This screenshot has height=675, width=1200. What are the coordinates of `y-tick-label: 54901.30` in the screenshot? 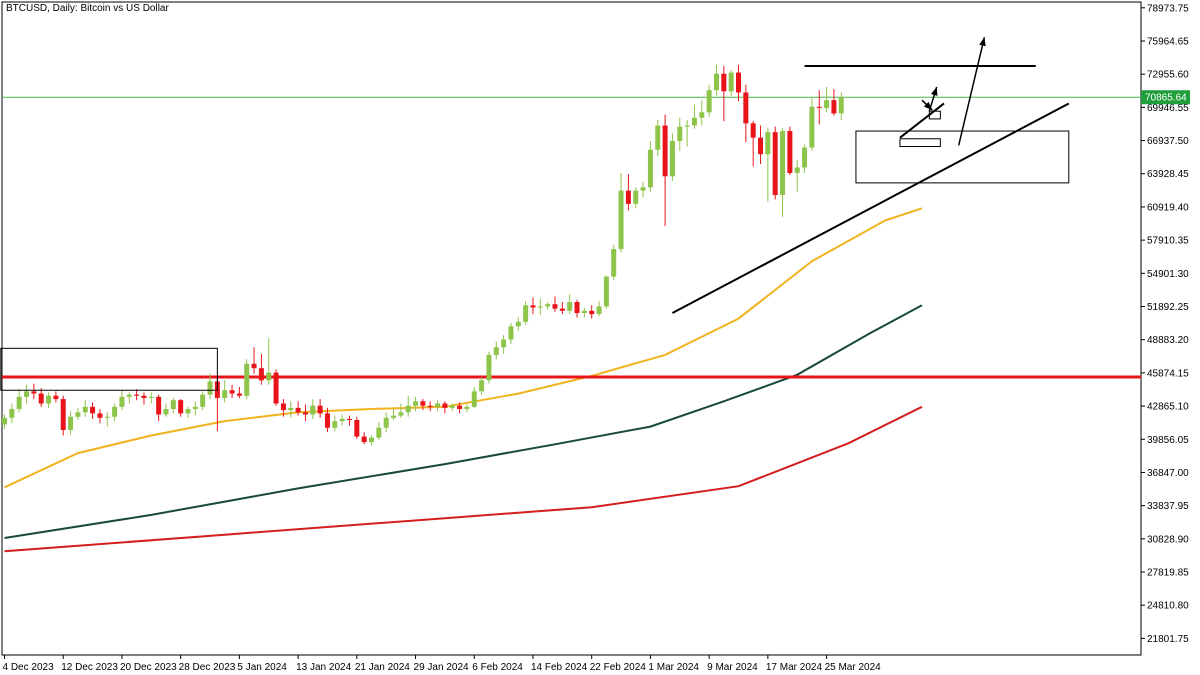 It's located at (1168, 274).